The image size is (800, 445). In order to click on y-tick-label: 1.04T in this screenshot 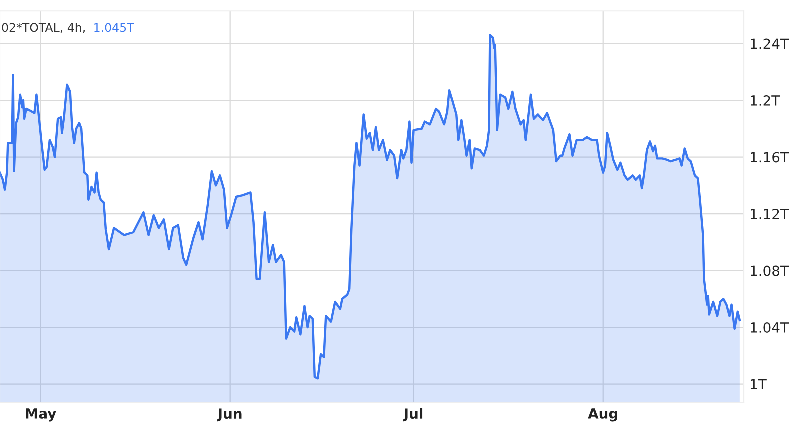, I will do `click(770, 327)`.